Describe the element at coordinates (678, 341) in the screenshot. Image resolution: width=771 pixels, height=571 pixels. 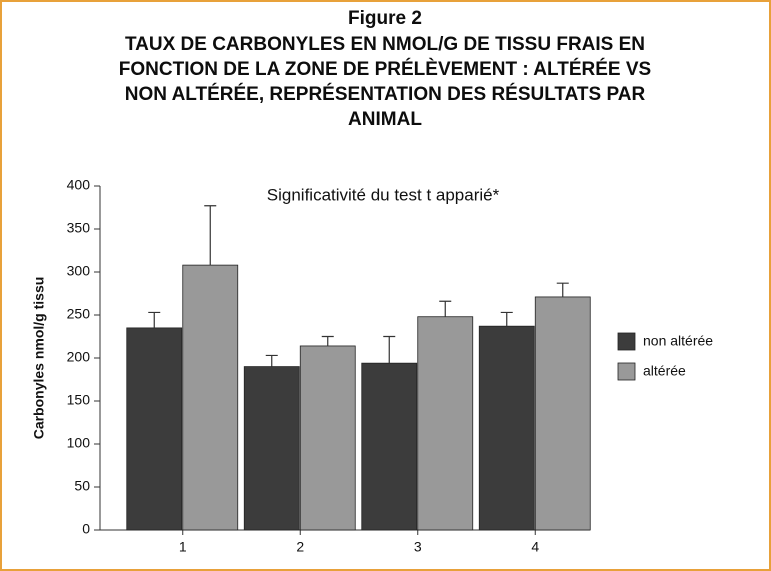
I see `legend-label: non altérée` at that location.